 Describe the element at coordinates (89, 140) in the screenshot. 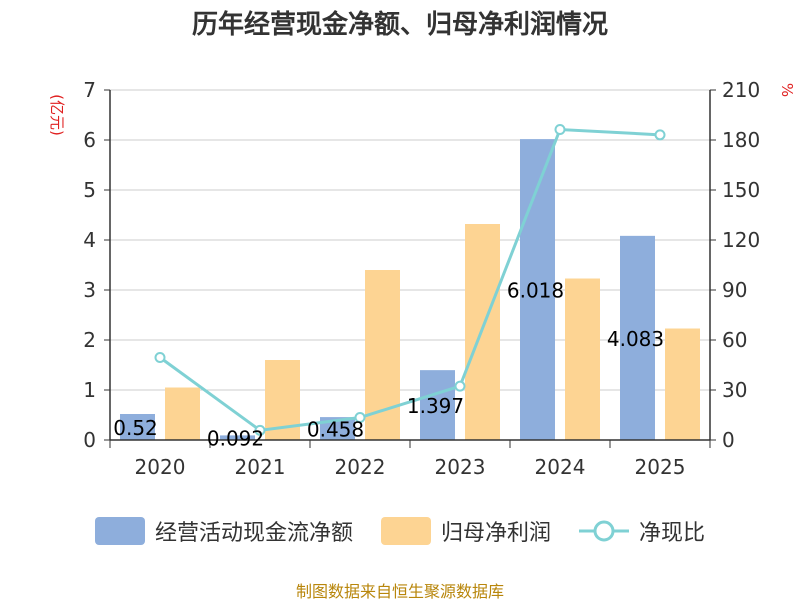

I see `y-left-tick-label: 6` at that location.